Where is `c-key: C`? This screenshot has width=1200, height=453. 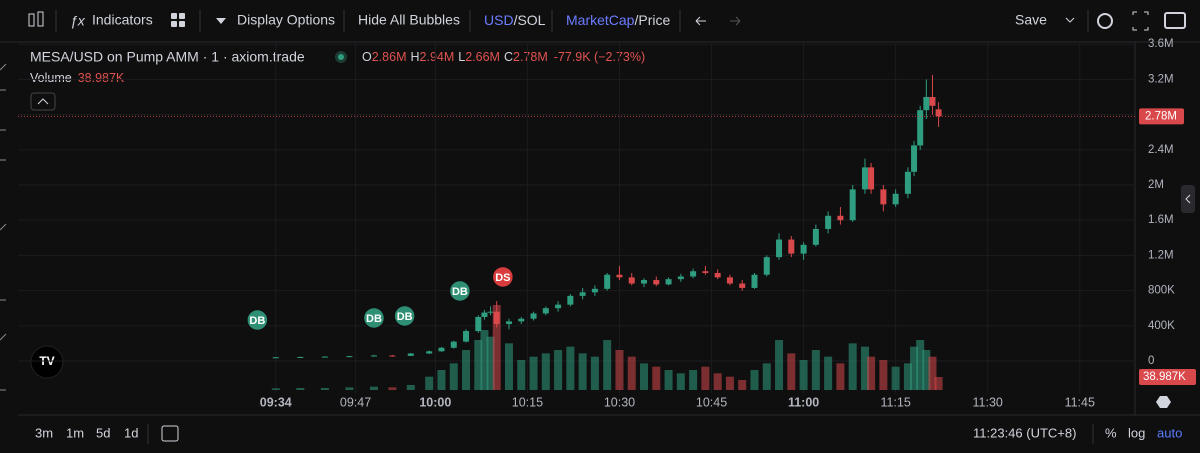
c-key: C is located at coordinates (508, 57).